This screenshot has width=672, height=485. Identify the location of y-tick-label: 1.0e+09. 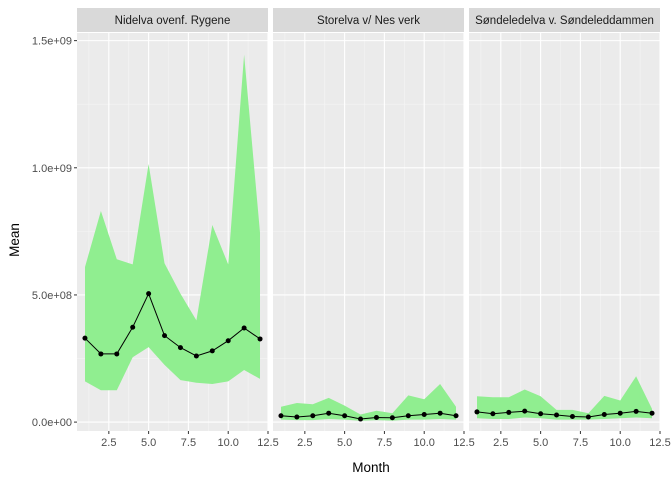
(52, 169).